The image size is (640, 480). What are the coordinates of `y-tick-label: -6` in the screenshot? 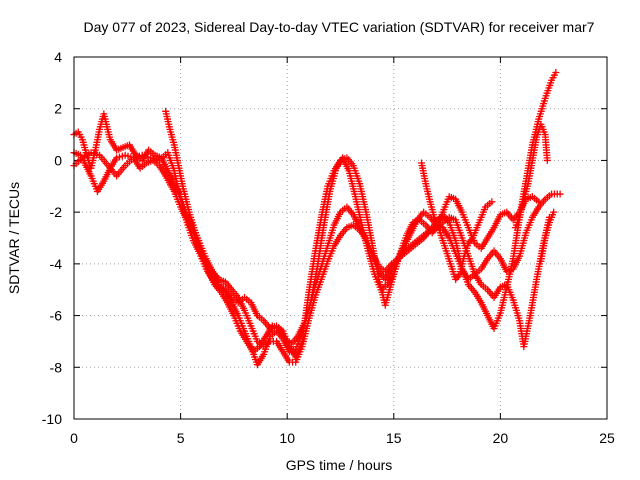 It's located at (56, 316).